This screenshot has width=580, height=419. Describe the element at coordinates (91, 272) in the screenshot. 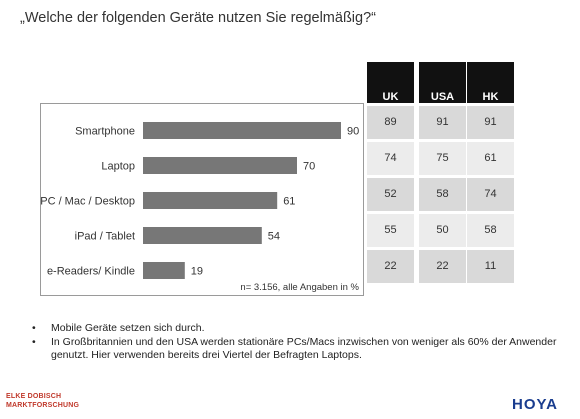

I see `category-label-4: e-Readers/ Kindle` at that location.